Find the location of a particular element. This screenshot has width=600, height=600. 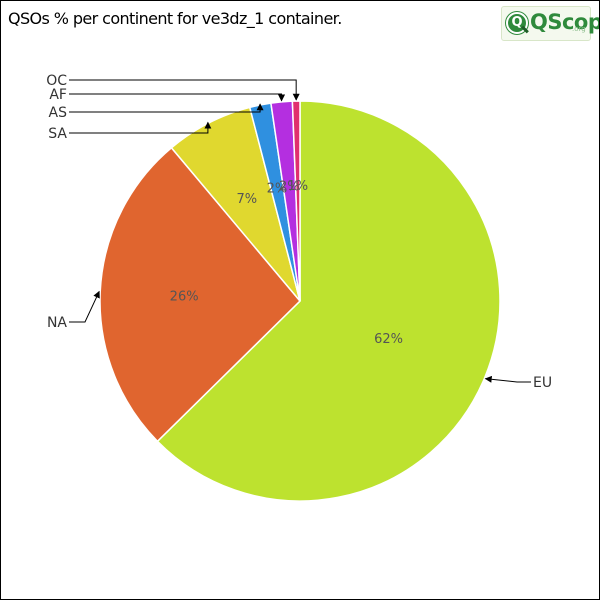

category-label-af: AF is located at coordinates (58, 95).